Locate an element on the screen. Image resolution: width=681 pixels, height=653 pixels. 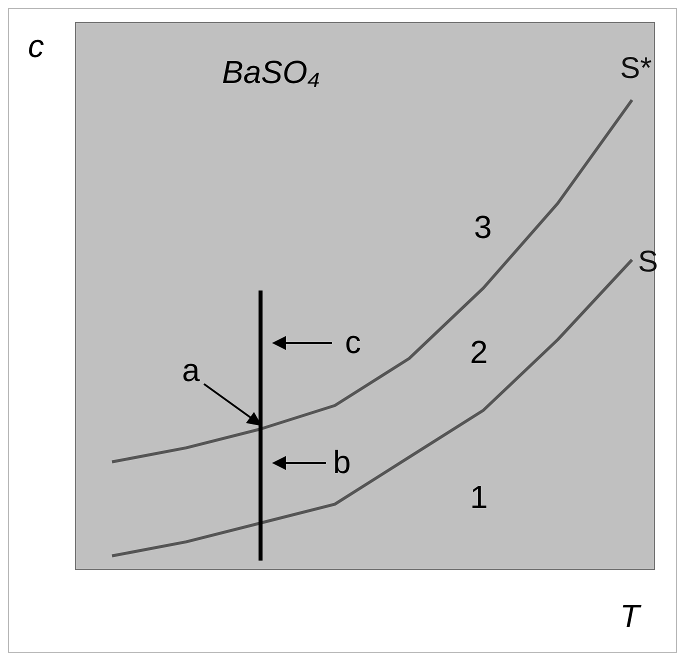
y-axis-title: c is located at coordinates (36, 46).